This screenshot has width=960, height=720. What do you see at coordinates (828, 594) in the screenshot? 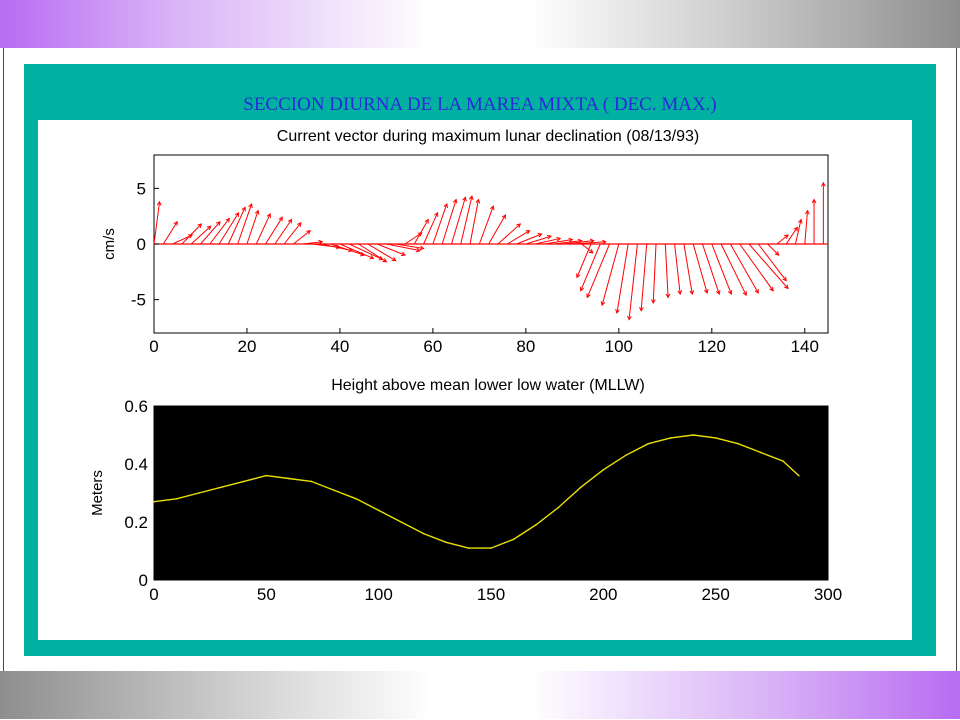
I see `height-x-tick-label: 300` at bounding box center [828, 594].